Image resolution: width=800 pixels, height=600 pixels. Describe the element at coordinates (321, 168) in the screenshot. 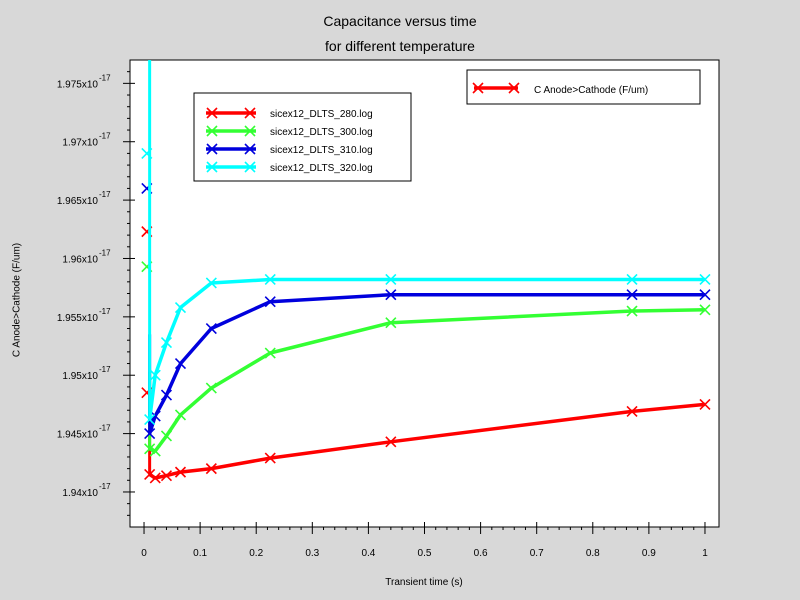

I see `legend-label: sicex12_DLTS_320.log` at that location.